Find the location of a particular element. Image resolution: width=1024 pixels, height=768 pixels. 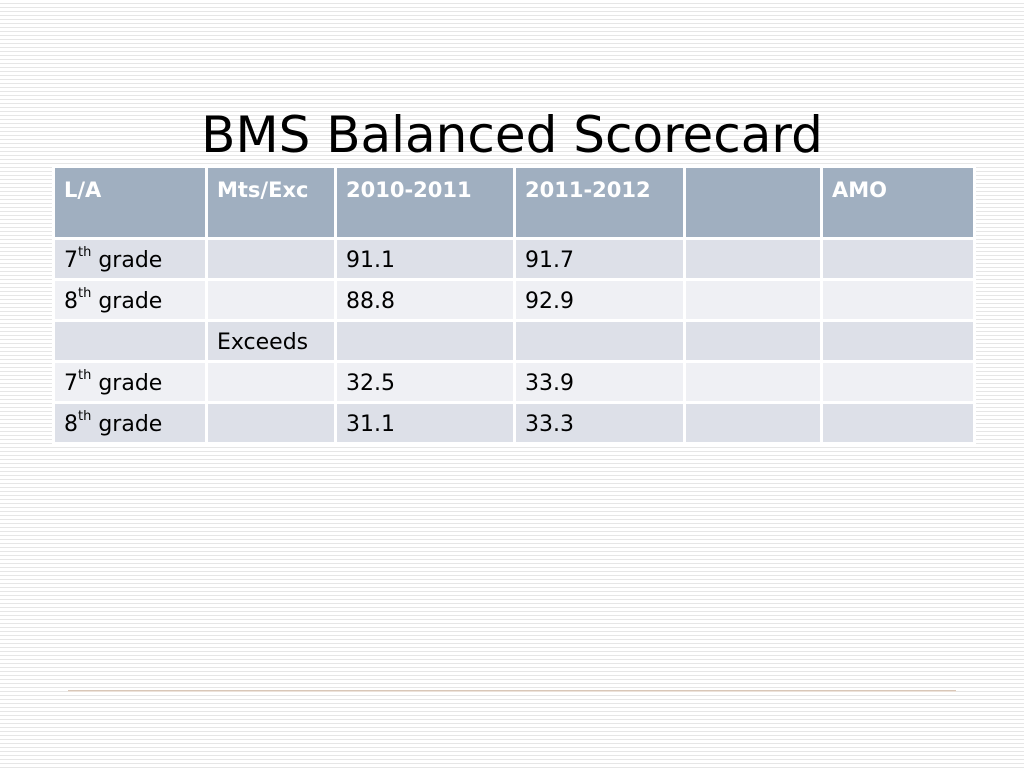

footer-divider is located at coordinates (512, 691).